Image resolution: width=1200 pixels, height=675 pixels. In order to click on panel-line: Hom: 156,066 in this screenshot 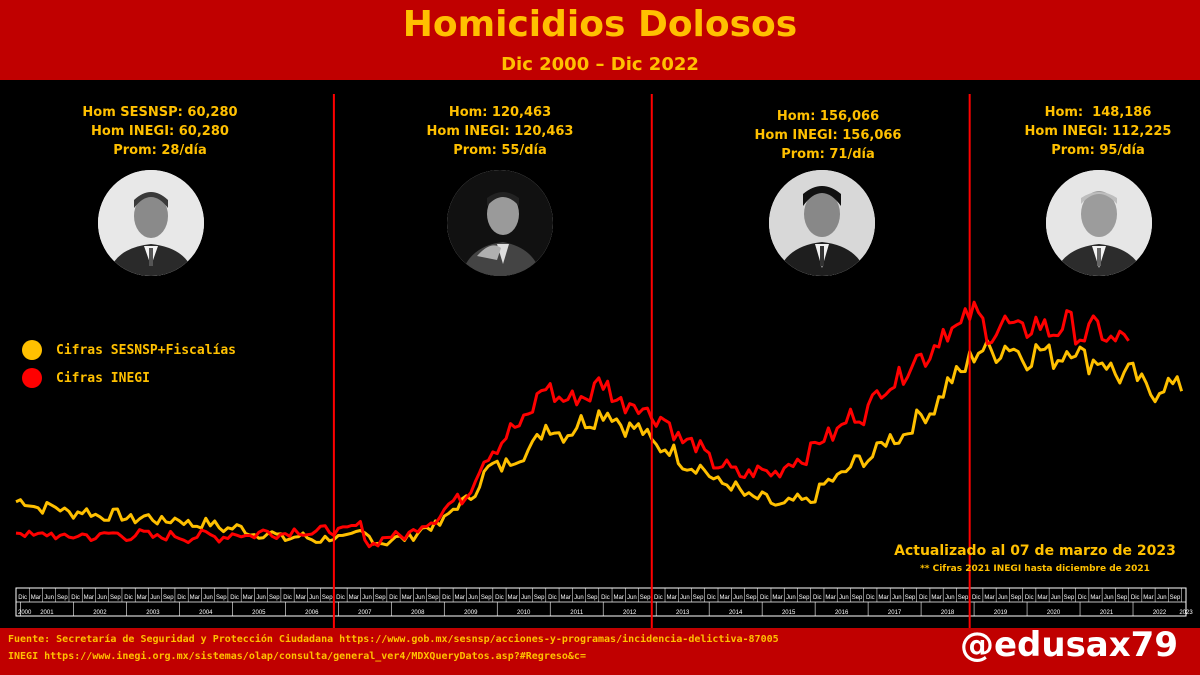, I will do `click(828, 116)`.